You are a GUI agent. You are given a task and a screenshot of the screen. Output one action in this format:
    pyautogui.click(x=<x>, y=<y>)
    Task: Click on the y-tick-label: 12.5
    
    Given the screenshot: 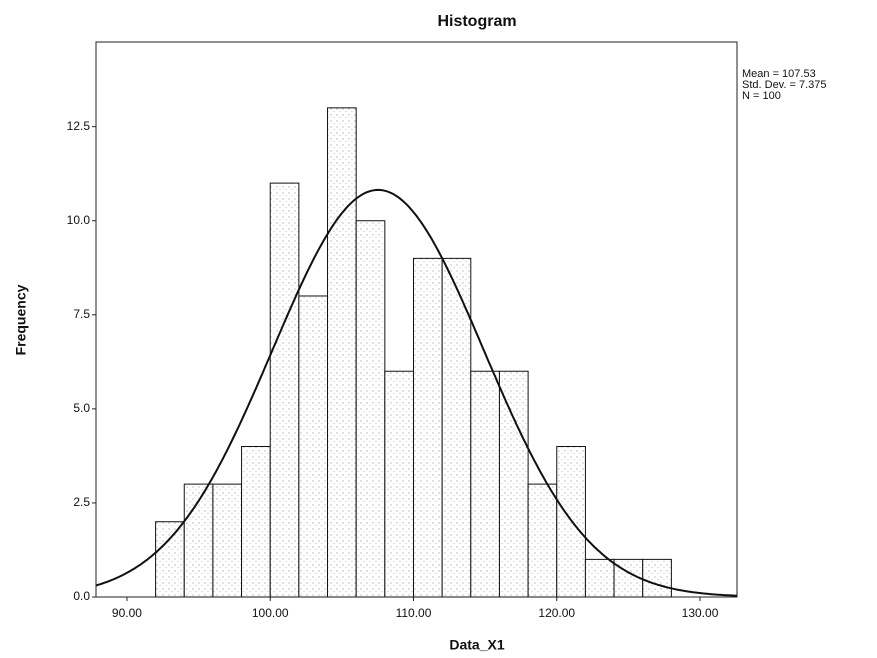 What is the action you would take?
    pyautogui.click(x=79, y=126)
    